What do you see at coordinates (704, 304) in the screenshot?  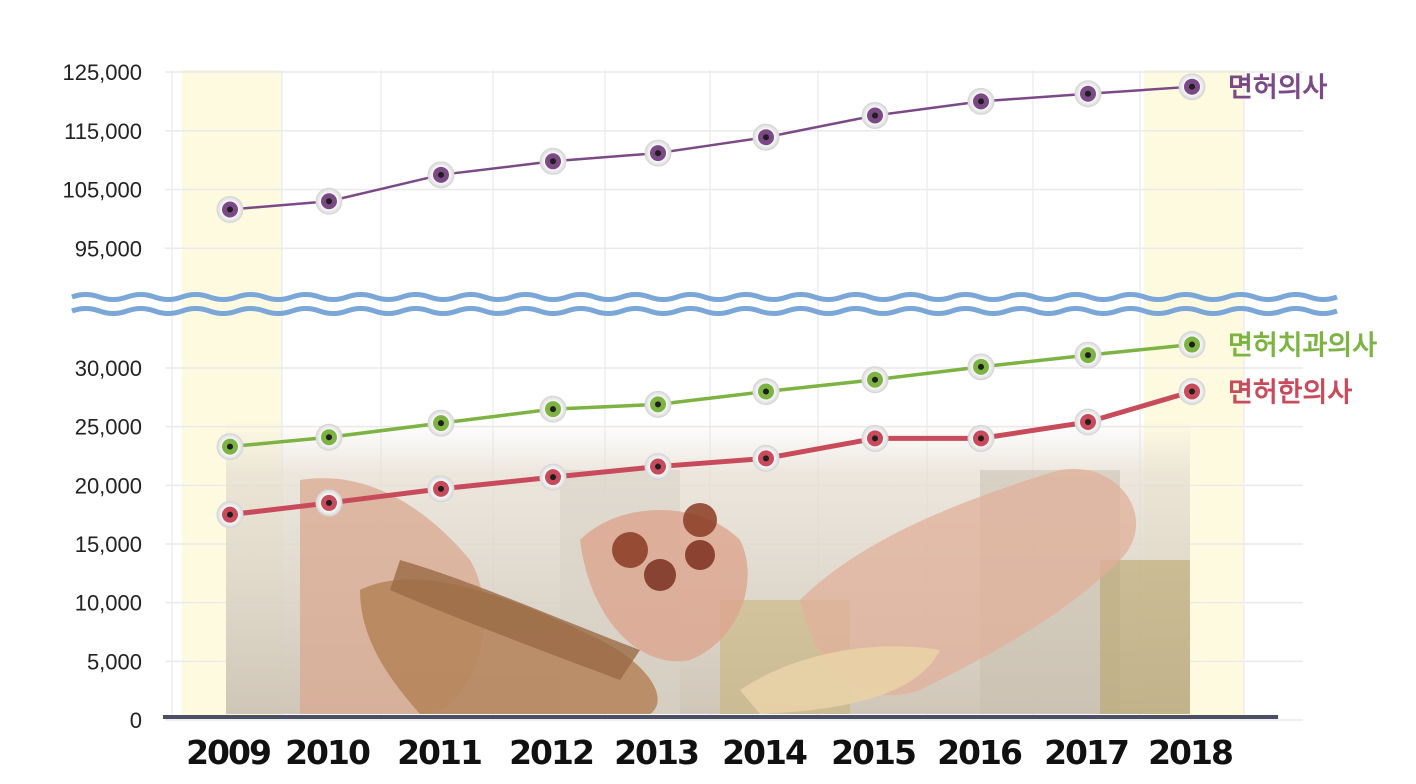 I see `axis-break-wave` at bounding box center [704, 304].